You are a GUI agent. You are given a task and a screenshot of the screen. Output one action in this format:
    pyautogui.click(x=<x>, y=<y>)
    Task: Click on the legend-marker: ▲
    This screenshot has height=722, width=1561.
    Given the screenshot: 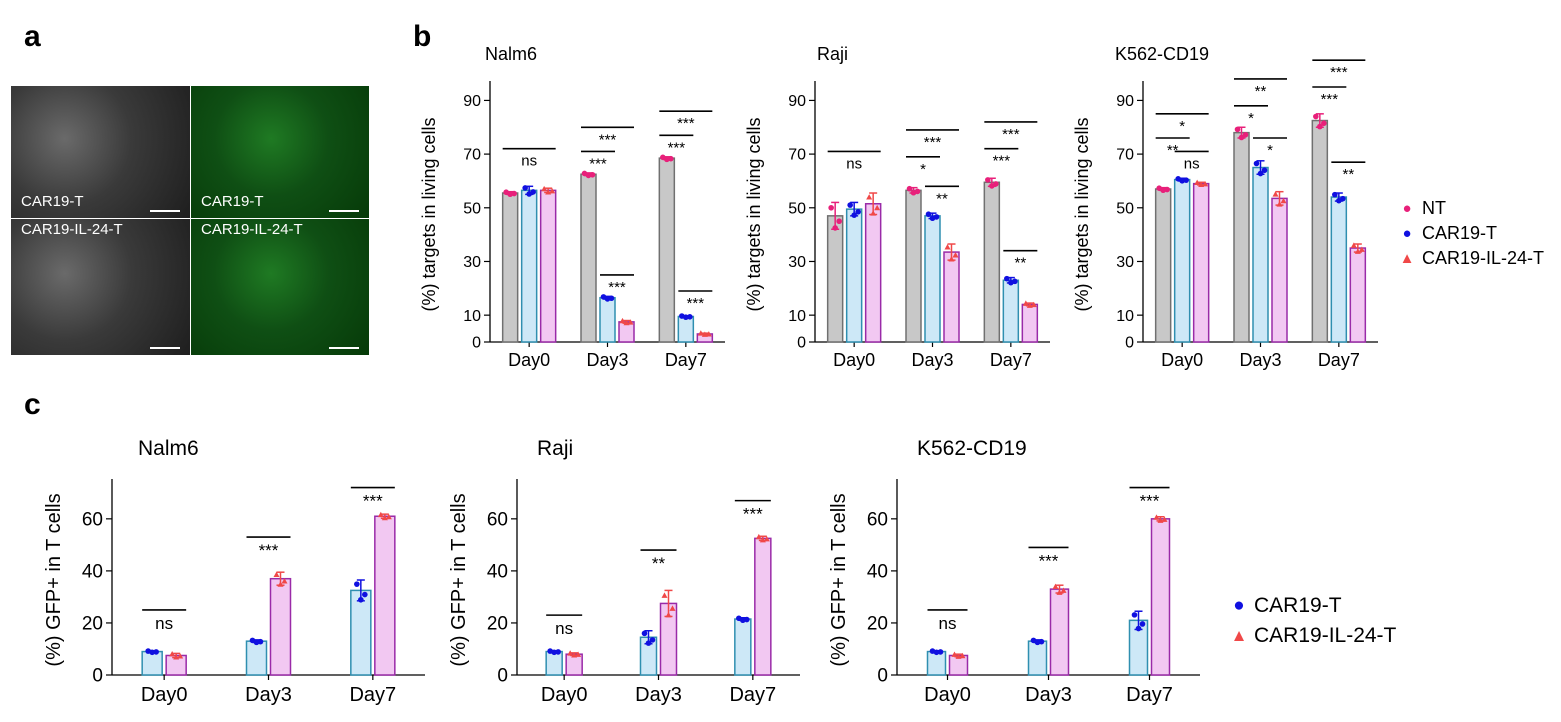 What is the action you would take?
    pyautogui.click(x=1239, y=635)
    